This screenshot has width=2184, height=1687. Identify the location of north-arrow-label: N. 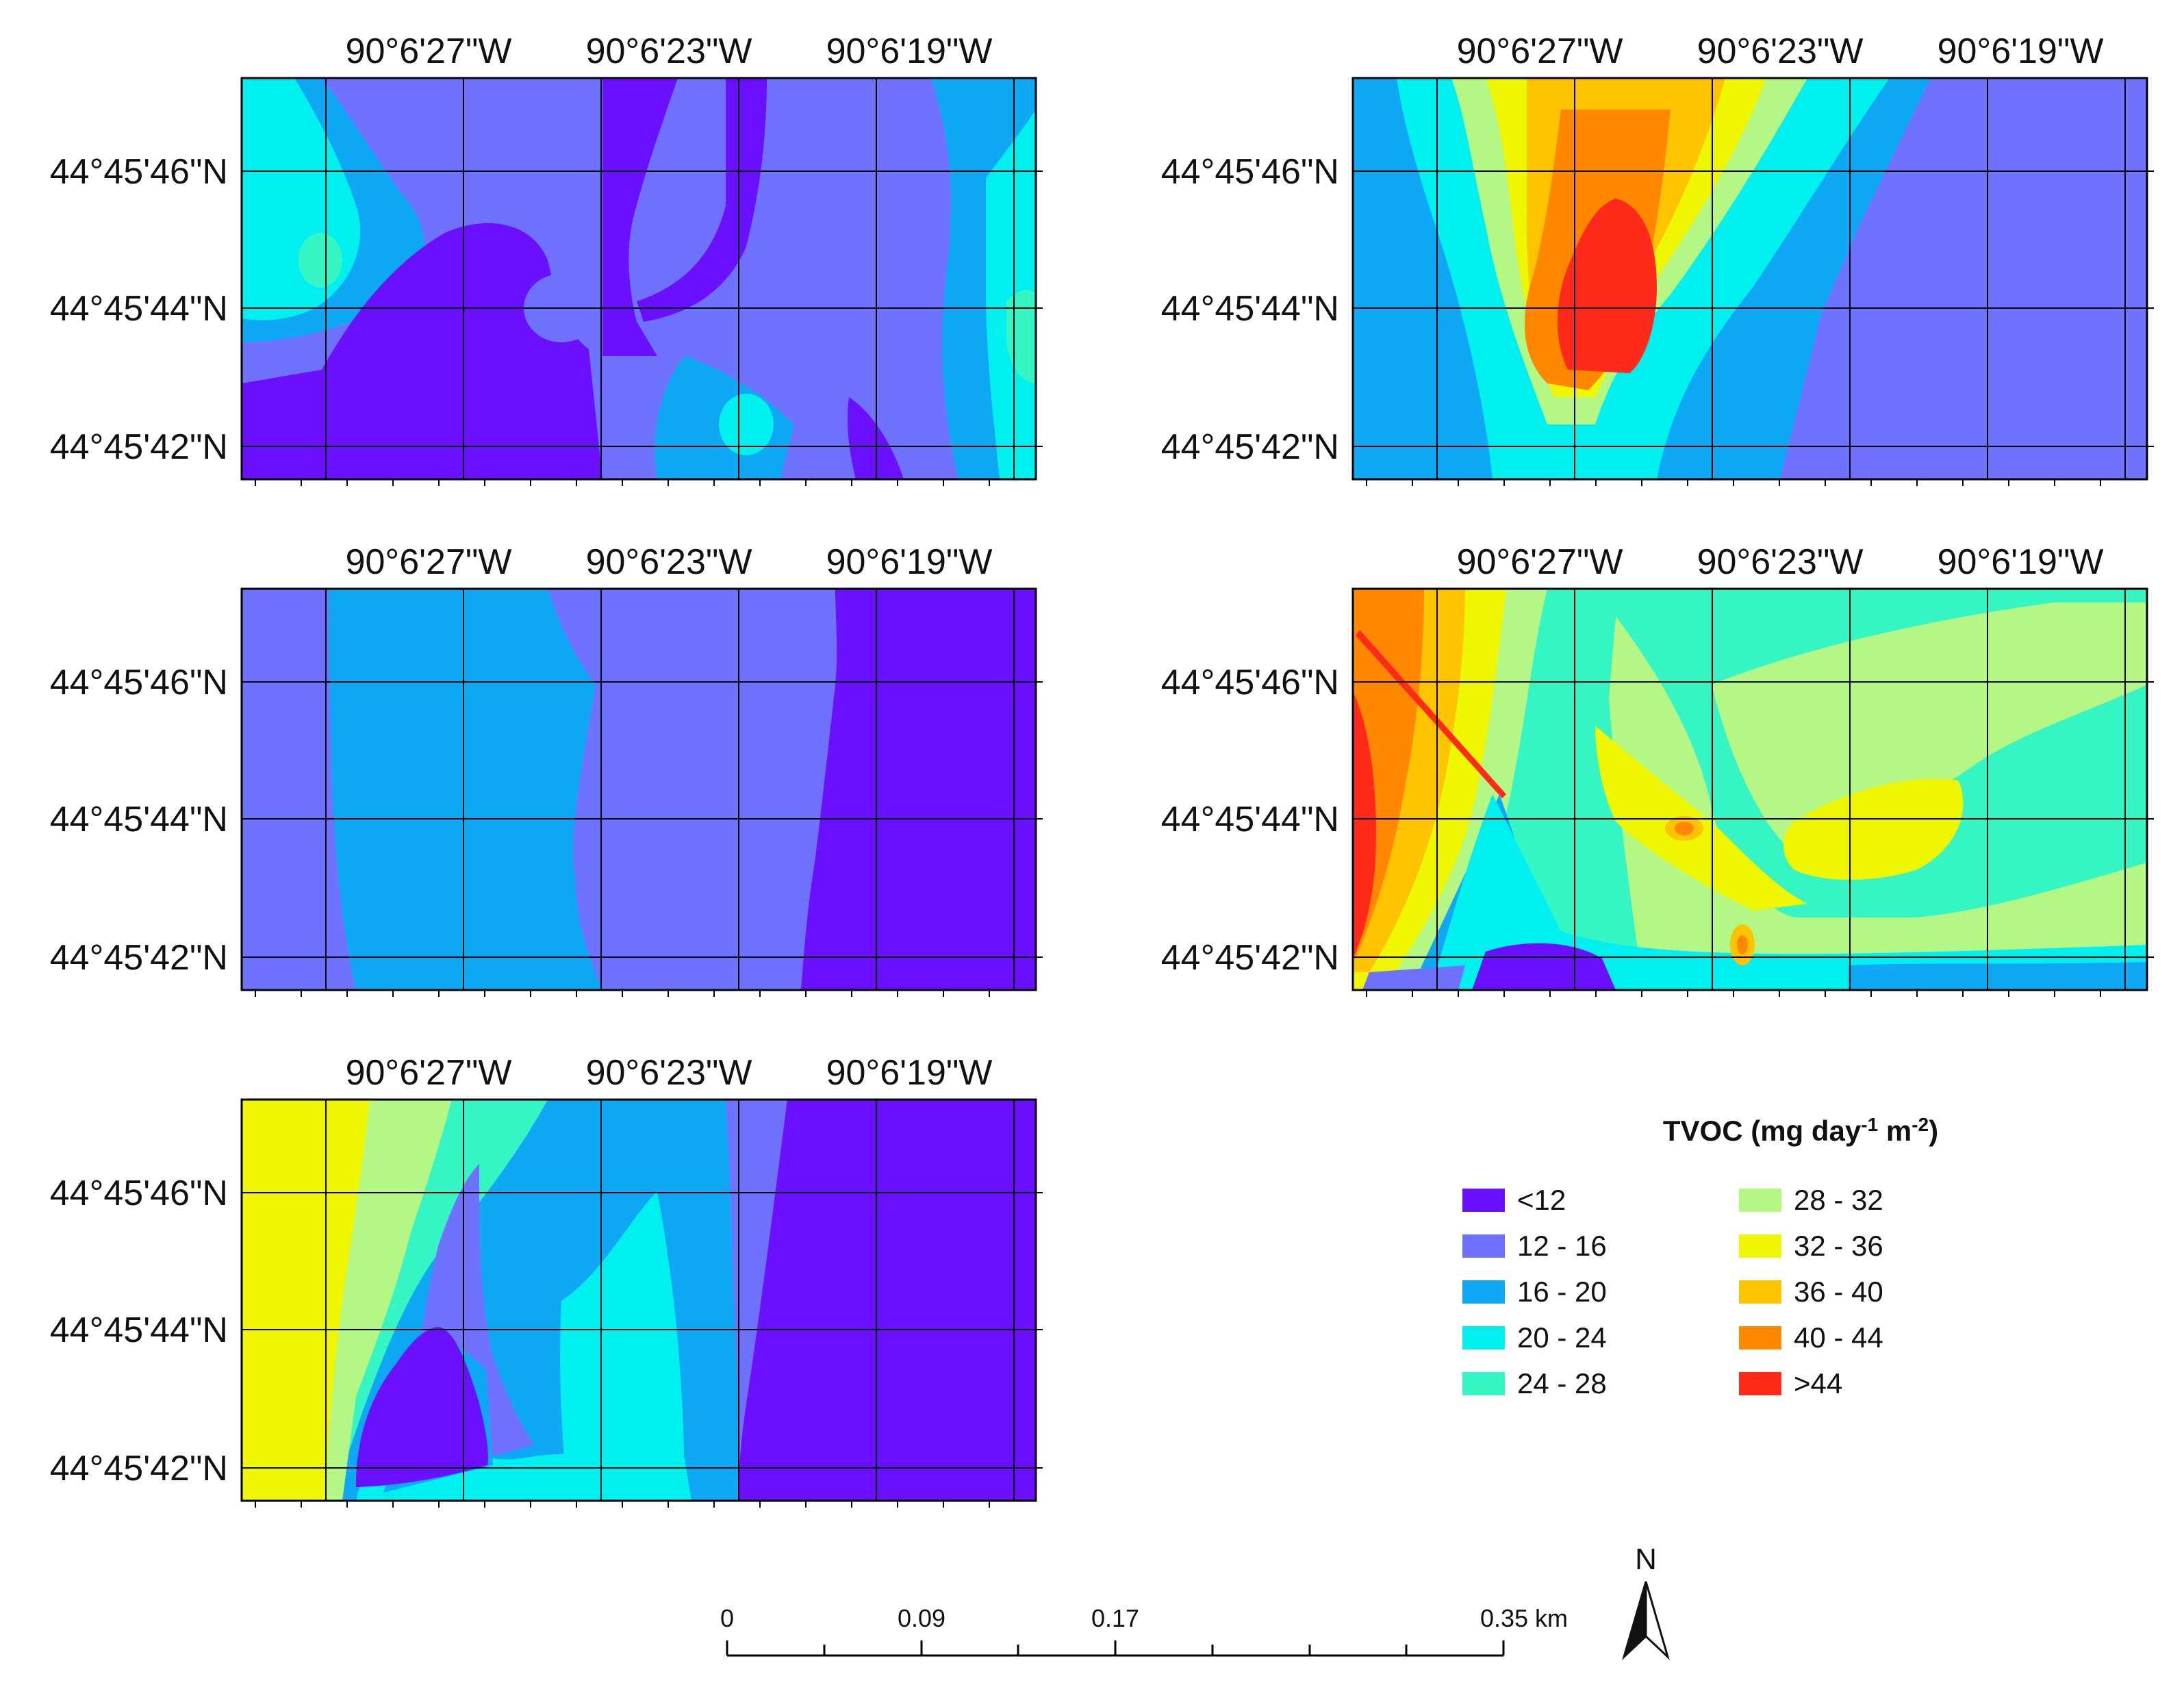
(1646, 1559).